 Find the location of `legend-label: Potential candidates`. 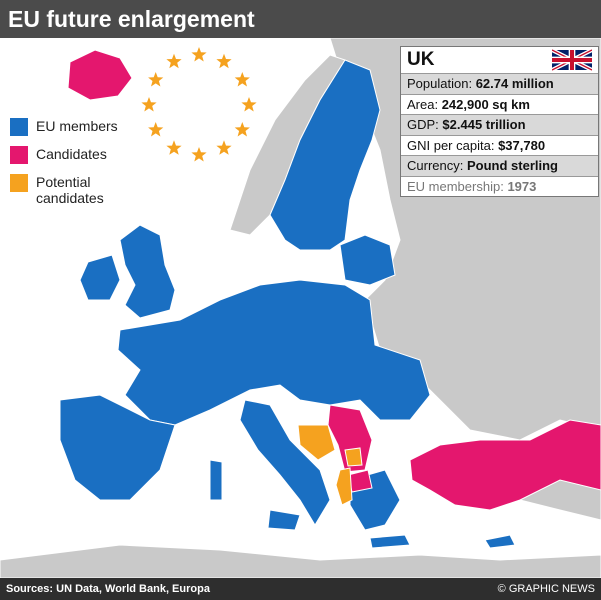

legend-label: Potential candidates is located at coordinates (70, 190).